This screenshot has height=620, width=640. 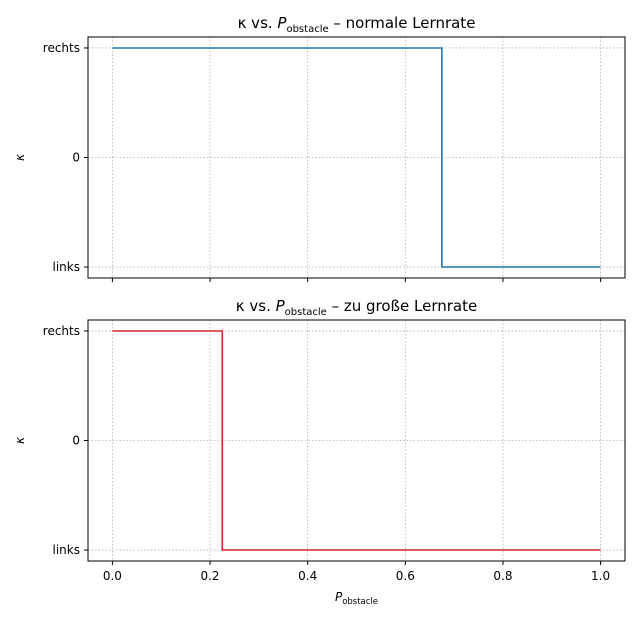 I want to click on x-tick-label: 1.0, so click(x=600, y=576).